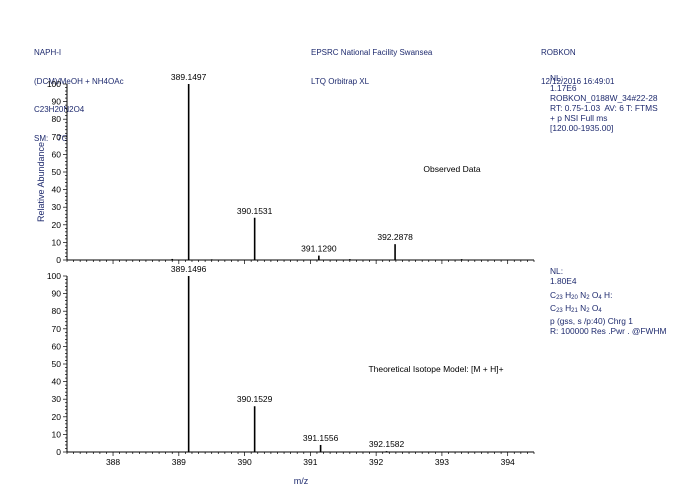 This screenshot has height=495, width=697. What do you see at coordinates (179, 462) in the screenshot?
I see `x-tick-label: 389` at bounding box center [179, 462].